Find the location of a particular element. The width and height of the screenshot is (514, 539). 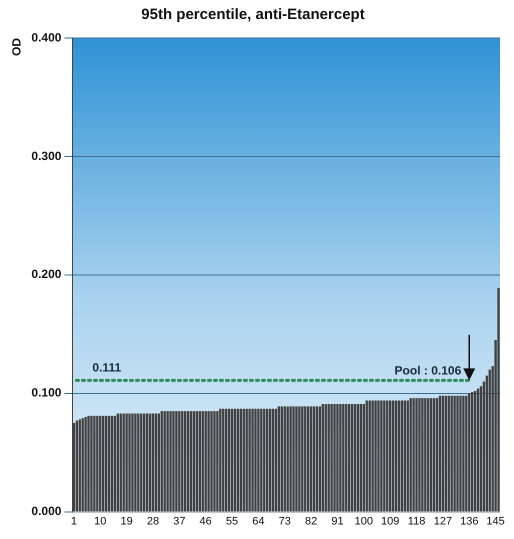

x-tick-label: 118 is located at coordinates (417, 521).